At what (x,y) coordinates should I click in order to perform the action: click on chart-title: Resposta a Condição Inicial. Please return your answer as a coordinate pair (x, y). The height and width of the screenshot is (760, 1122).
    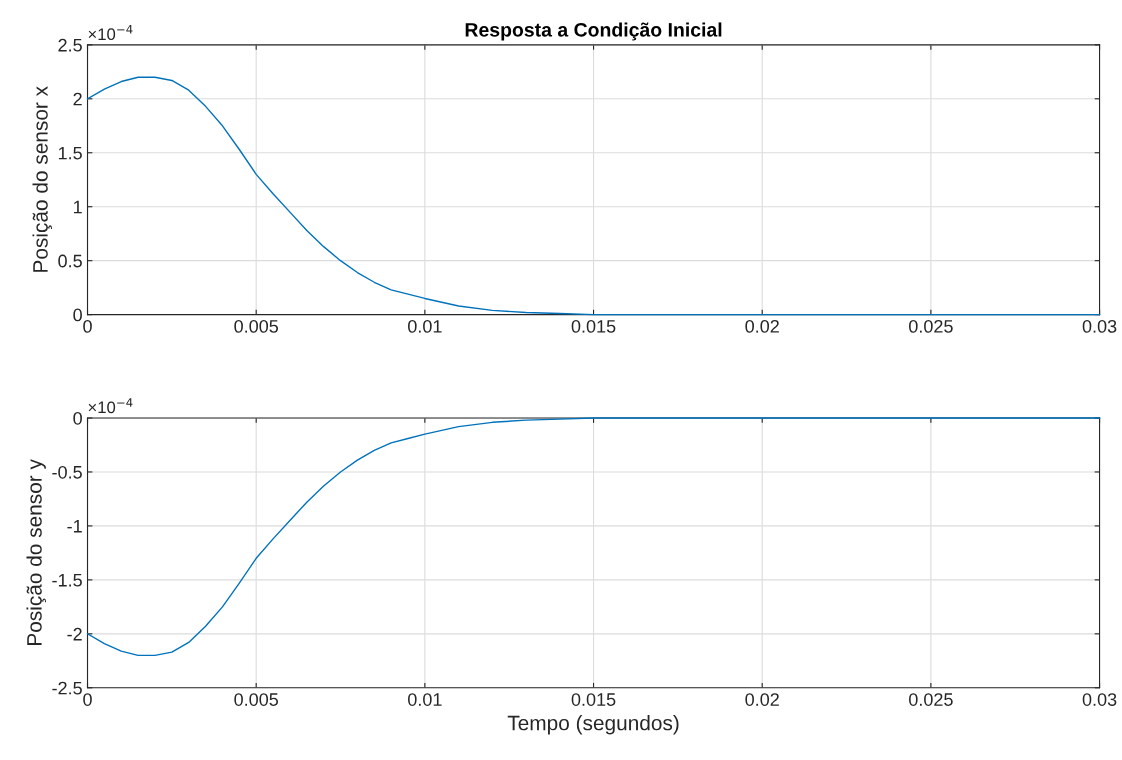
    Looking at the image, I should click on (593, 31).